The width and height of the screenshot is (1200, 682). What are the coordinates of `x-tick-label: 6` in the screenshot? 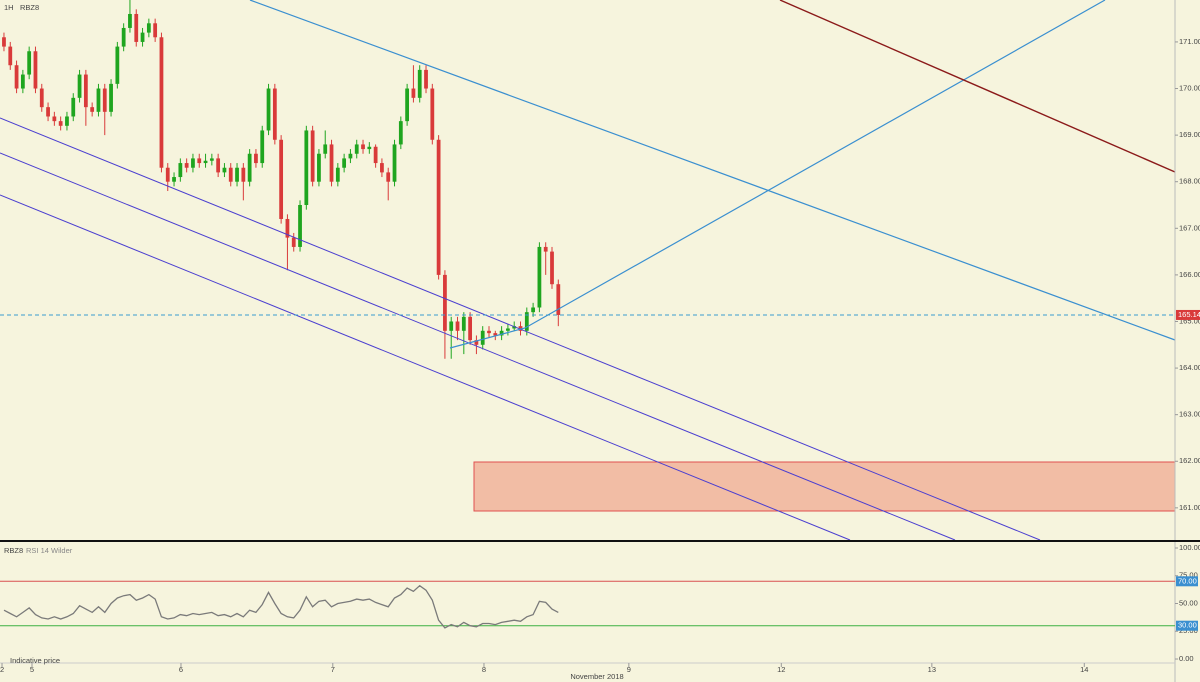 It's located at (181, 669).